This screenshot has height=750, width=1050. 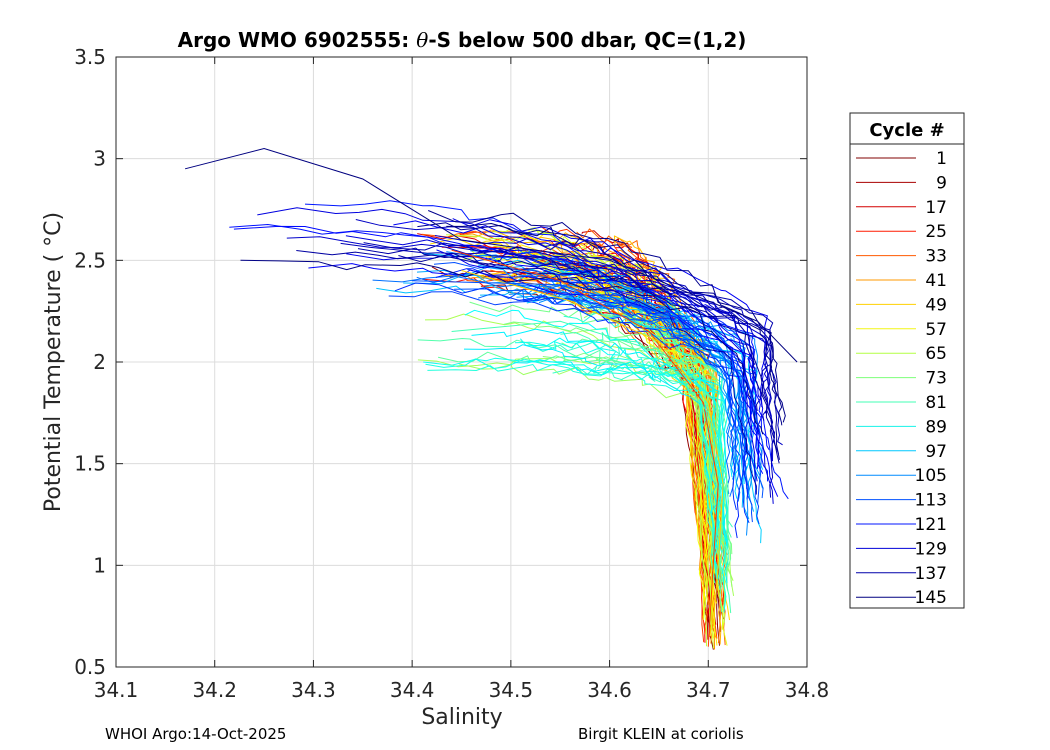 I want to click on legend-label: 129, so click(x=931, y=549).